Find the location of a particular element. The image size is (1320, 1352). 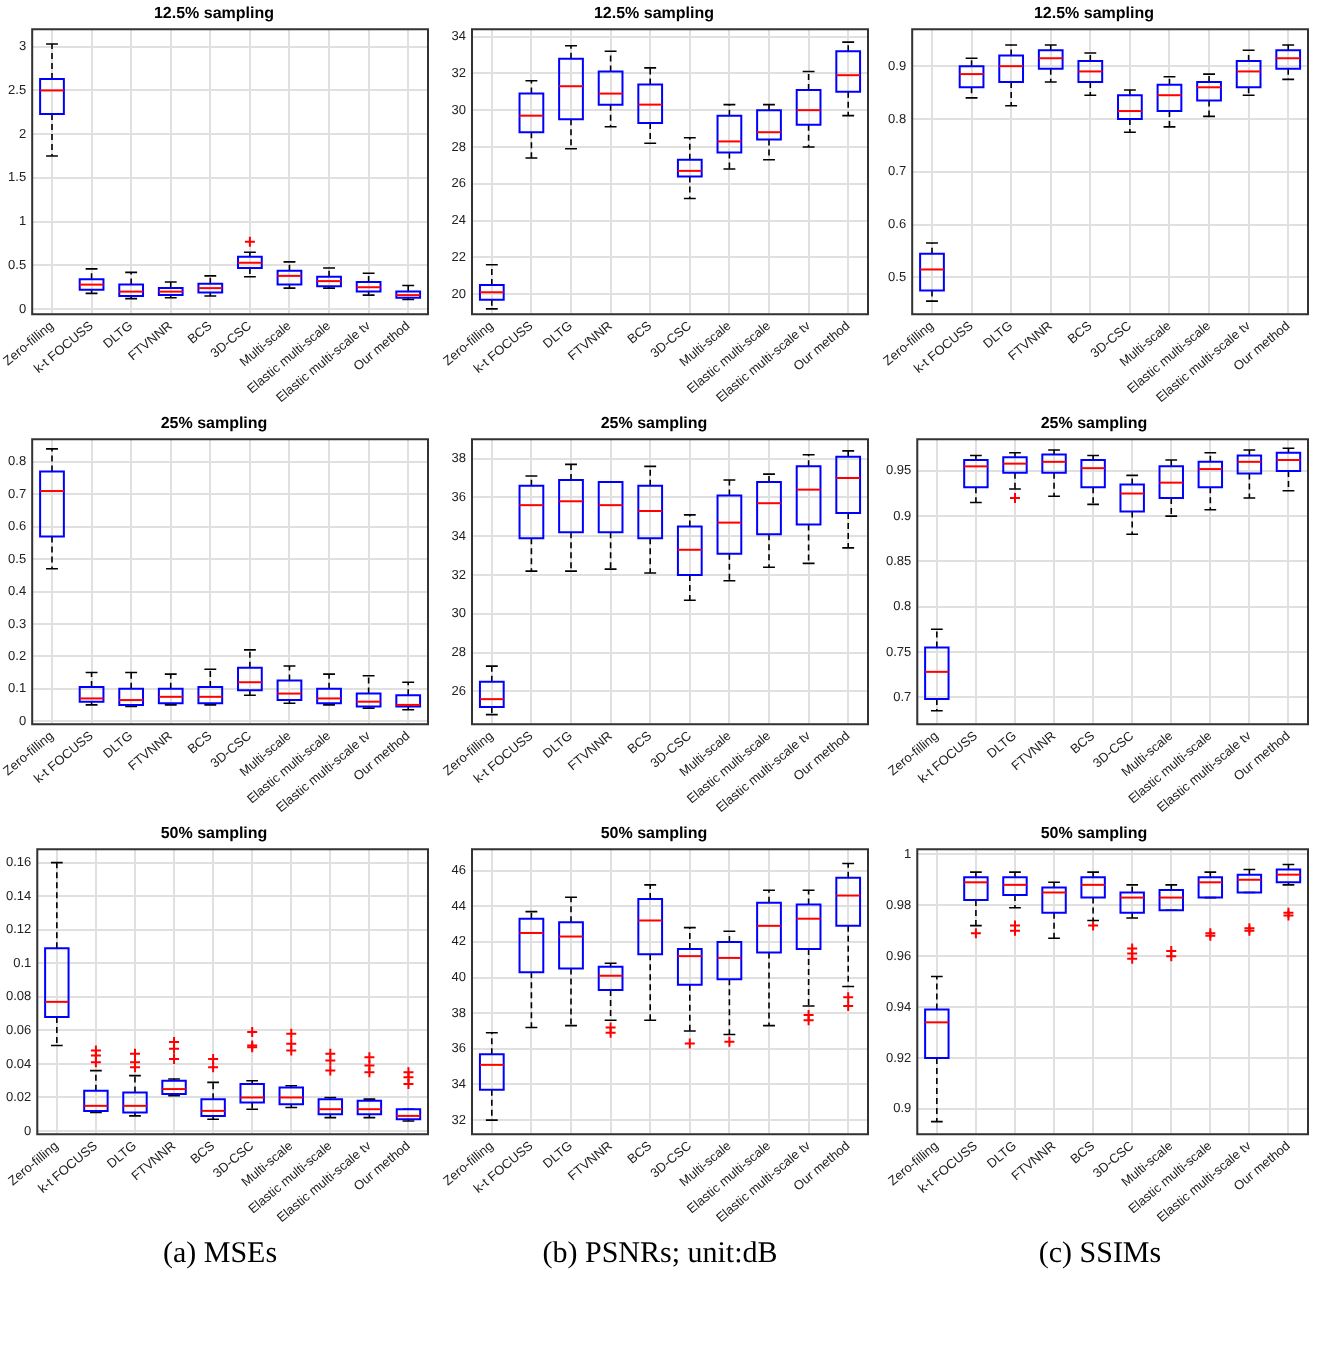

text: (c) SSIMs is located at coordinates (1100, 1255).